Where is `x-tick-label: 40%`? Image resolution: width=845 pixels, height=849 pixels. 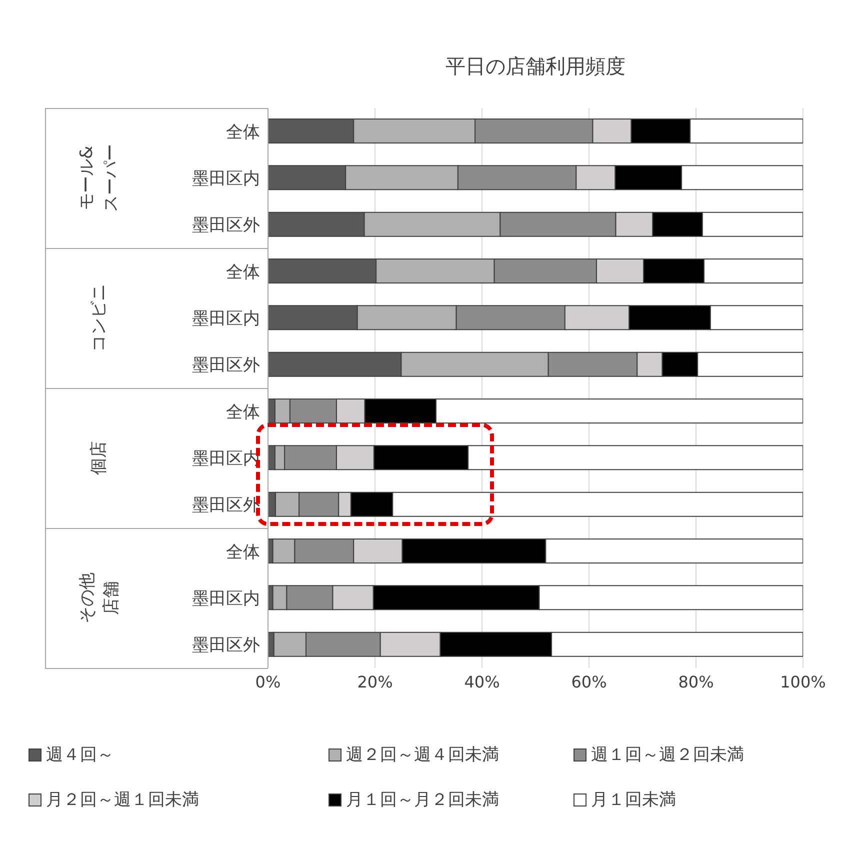 x-tick-label: 40% is located at coordinates (482, 682).